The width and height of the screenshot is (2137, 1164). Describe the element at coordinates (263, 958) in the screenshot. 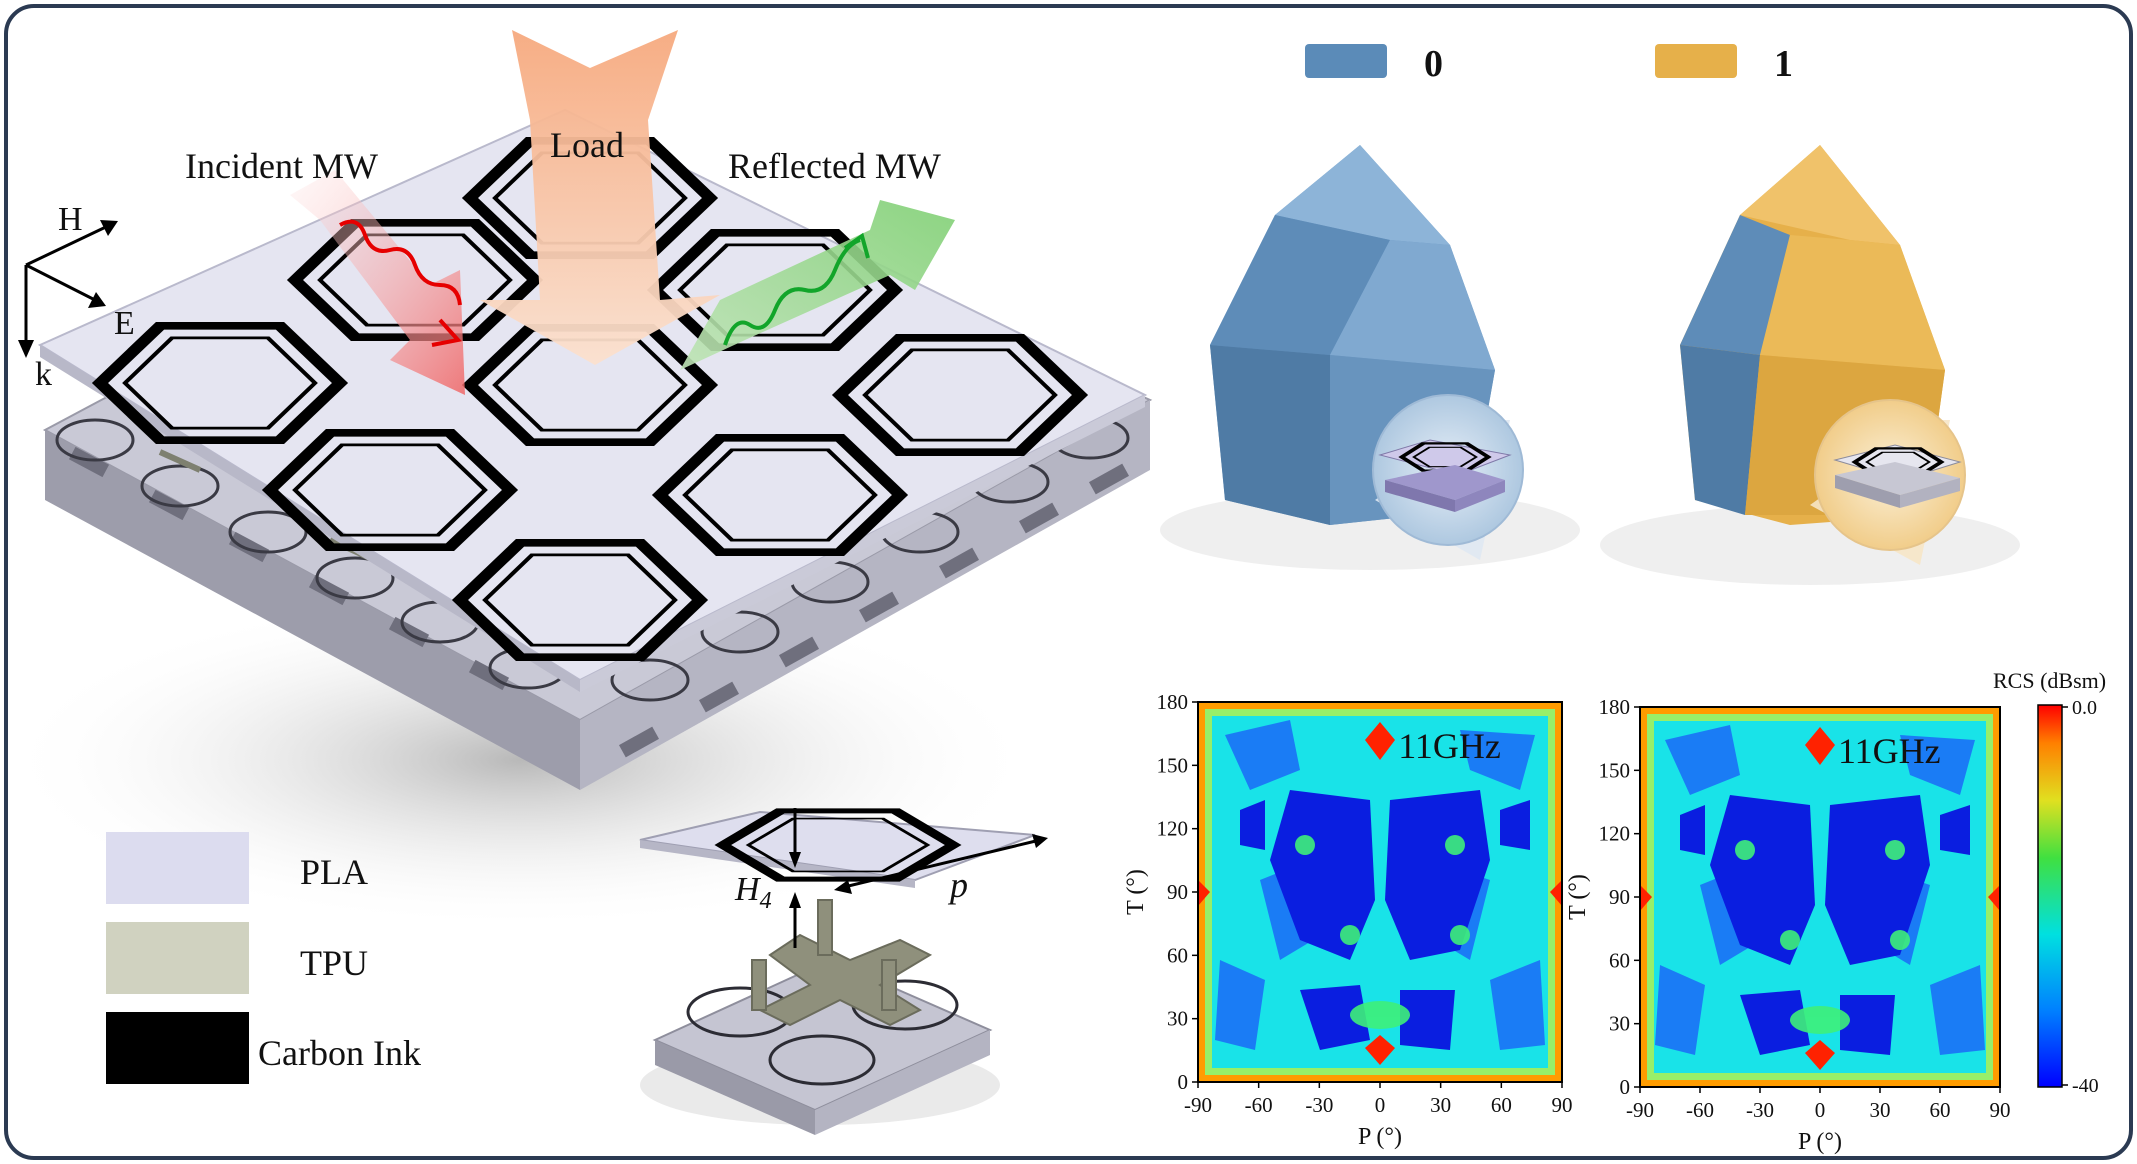

I see `material-legend: PLA TPU Carbon Ink` at that location.